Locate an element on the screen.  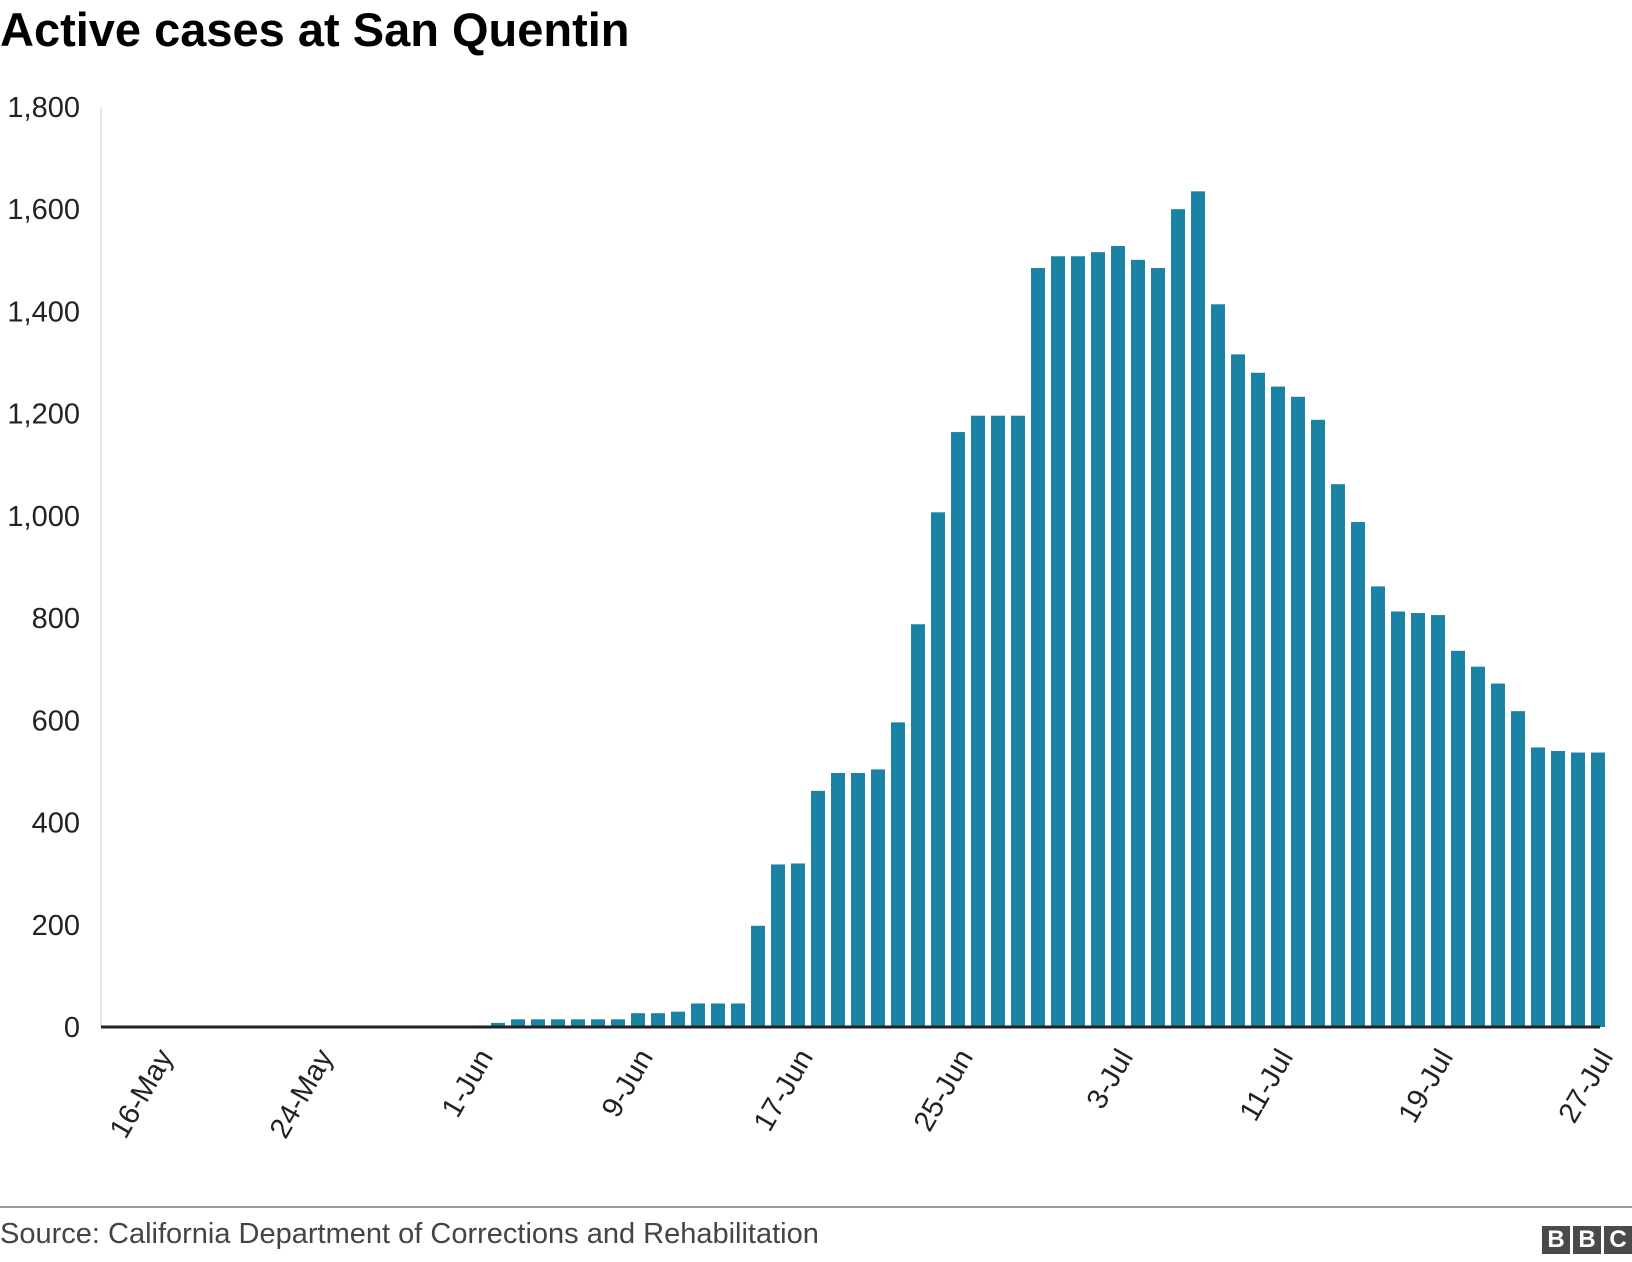
x-tick-label: 11-Jul is located at coordinates (1267, 1085).